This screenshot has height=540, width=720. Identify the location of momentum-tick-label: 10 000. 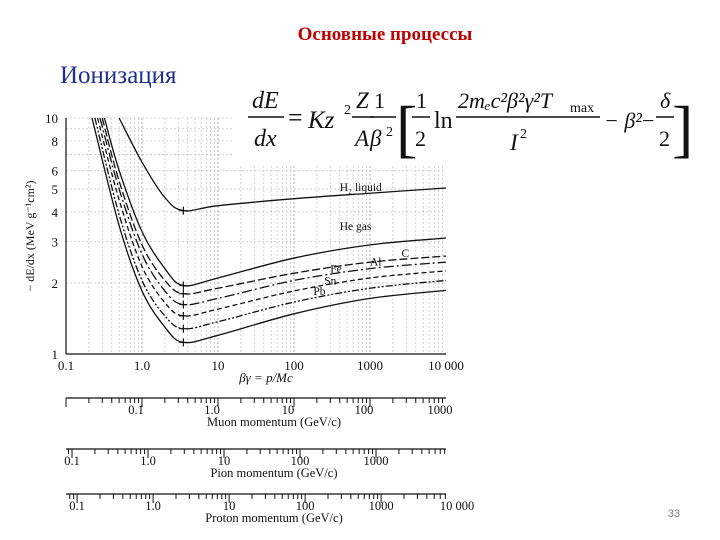
(457, 506).